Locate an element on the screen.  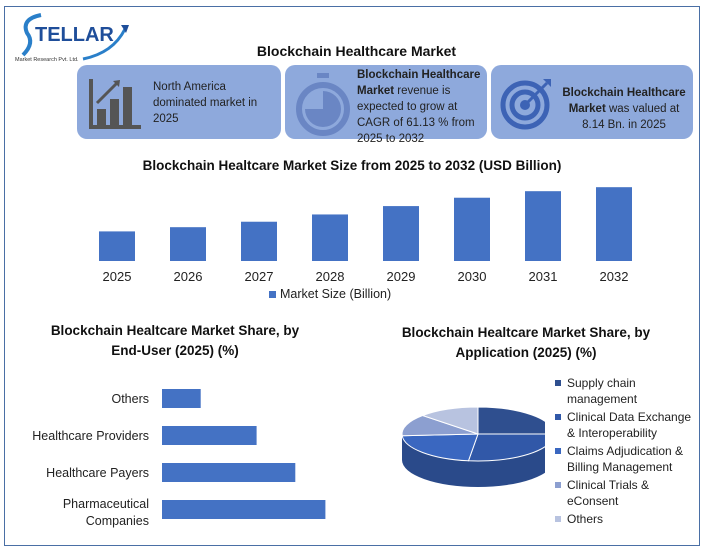
legend-label: Others is located at coordinates (585, 519).